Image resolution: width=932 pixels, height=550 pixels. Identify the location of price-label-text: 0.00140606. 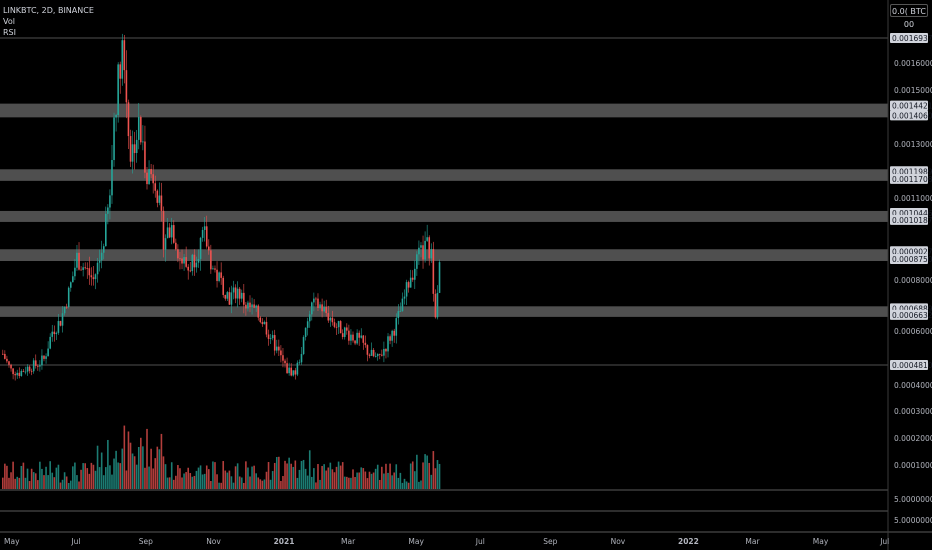
(912, 115).